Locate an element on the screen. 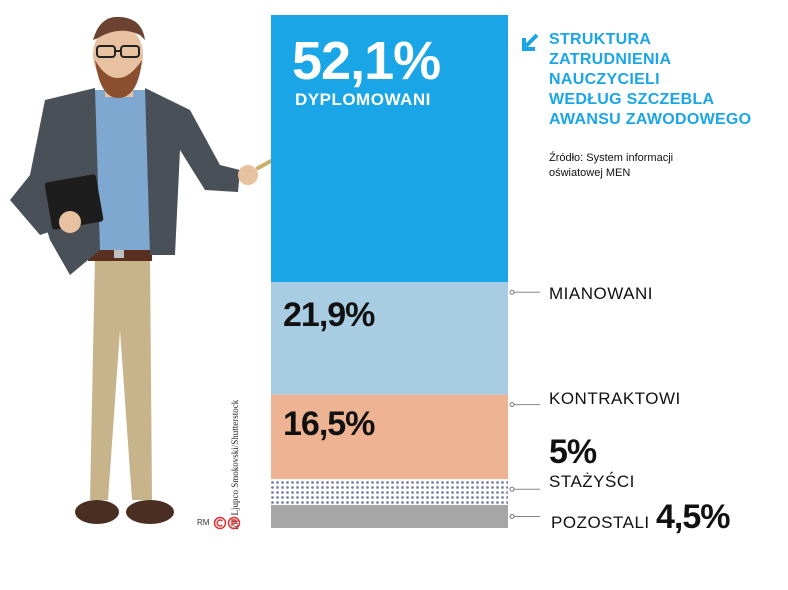 Image resolution: width=788 pixels, height=590 pixels. arrow-down-left-icon is located at coordinates (530, 42).